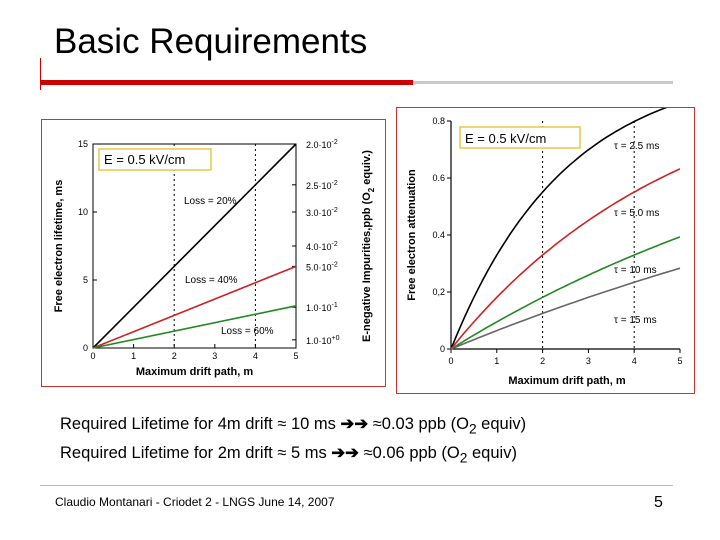  What do you see at coordinates (438, 292) in the screenshot?
I see `y-tick-label: 0,2` at bounding box center [438, 292].